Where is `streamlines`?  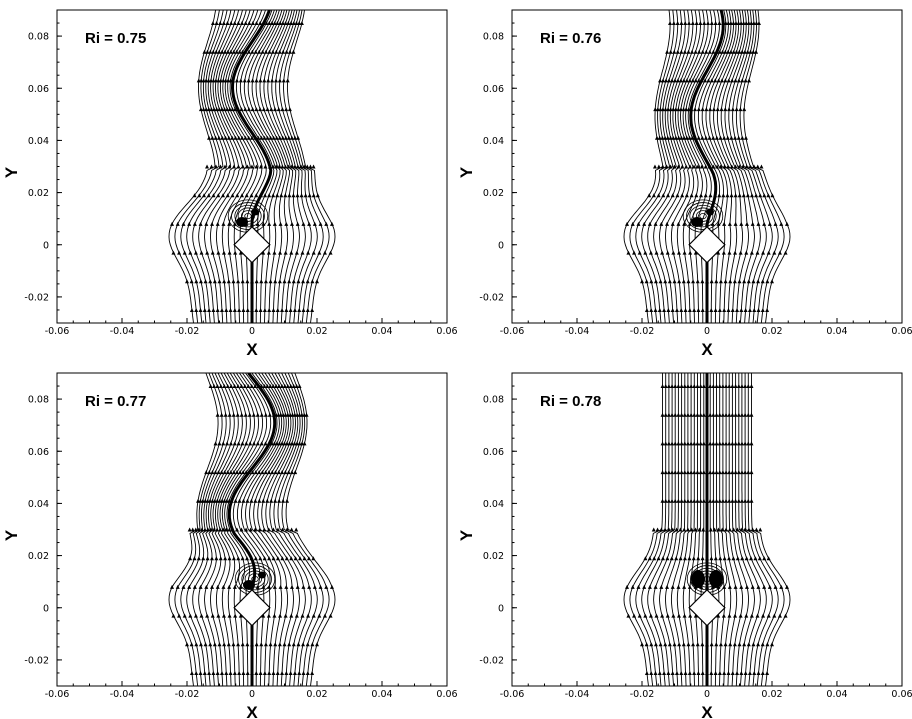 streamlines is located at coordinates (252, 166).